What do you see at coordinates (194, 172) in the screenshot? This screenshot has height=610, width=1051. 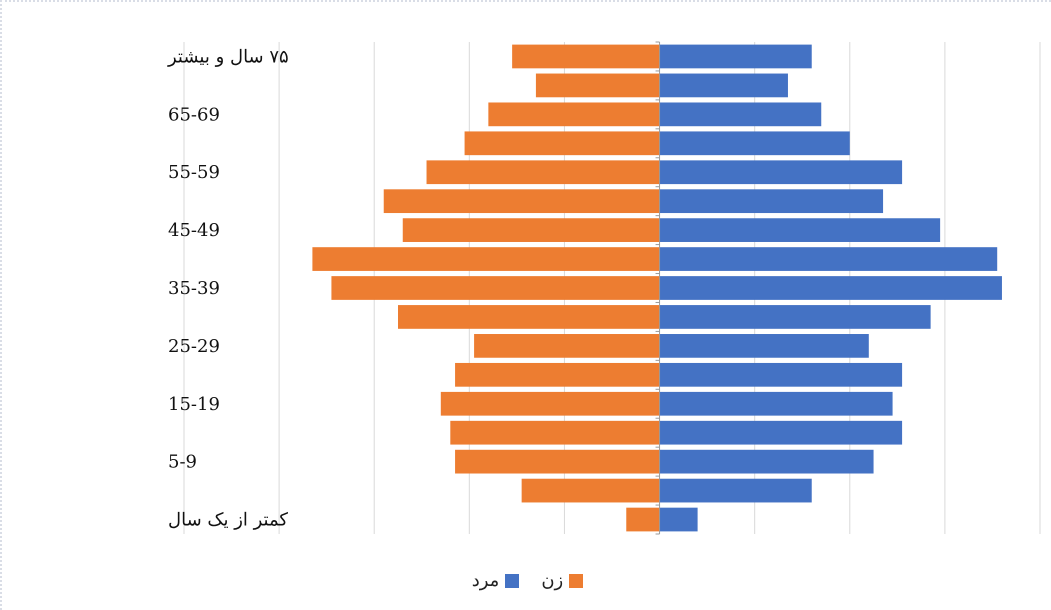 I see `category-label: 55-59` at bounding box center [194, 172].